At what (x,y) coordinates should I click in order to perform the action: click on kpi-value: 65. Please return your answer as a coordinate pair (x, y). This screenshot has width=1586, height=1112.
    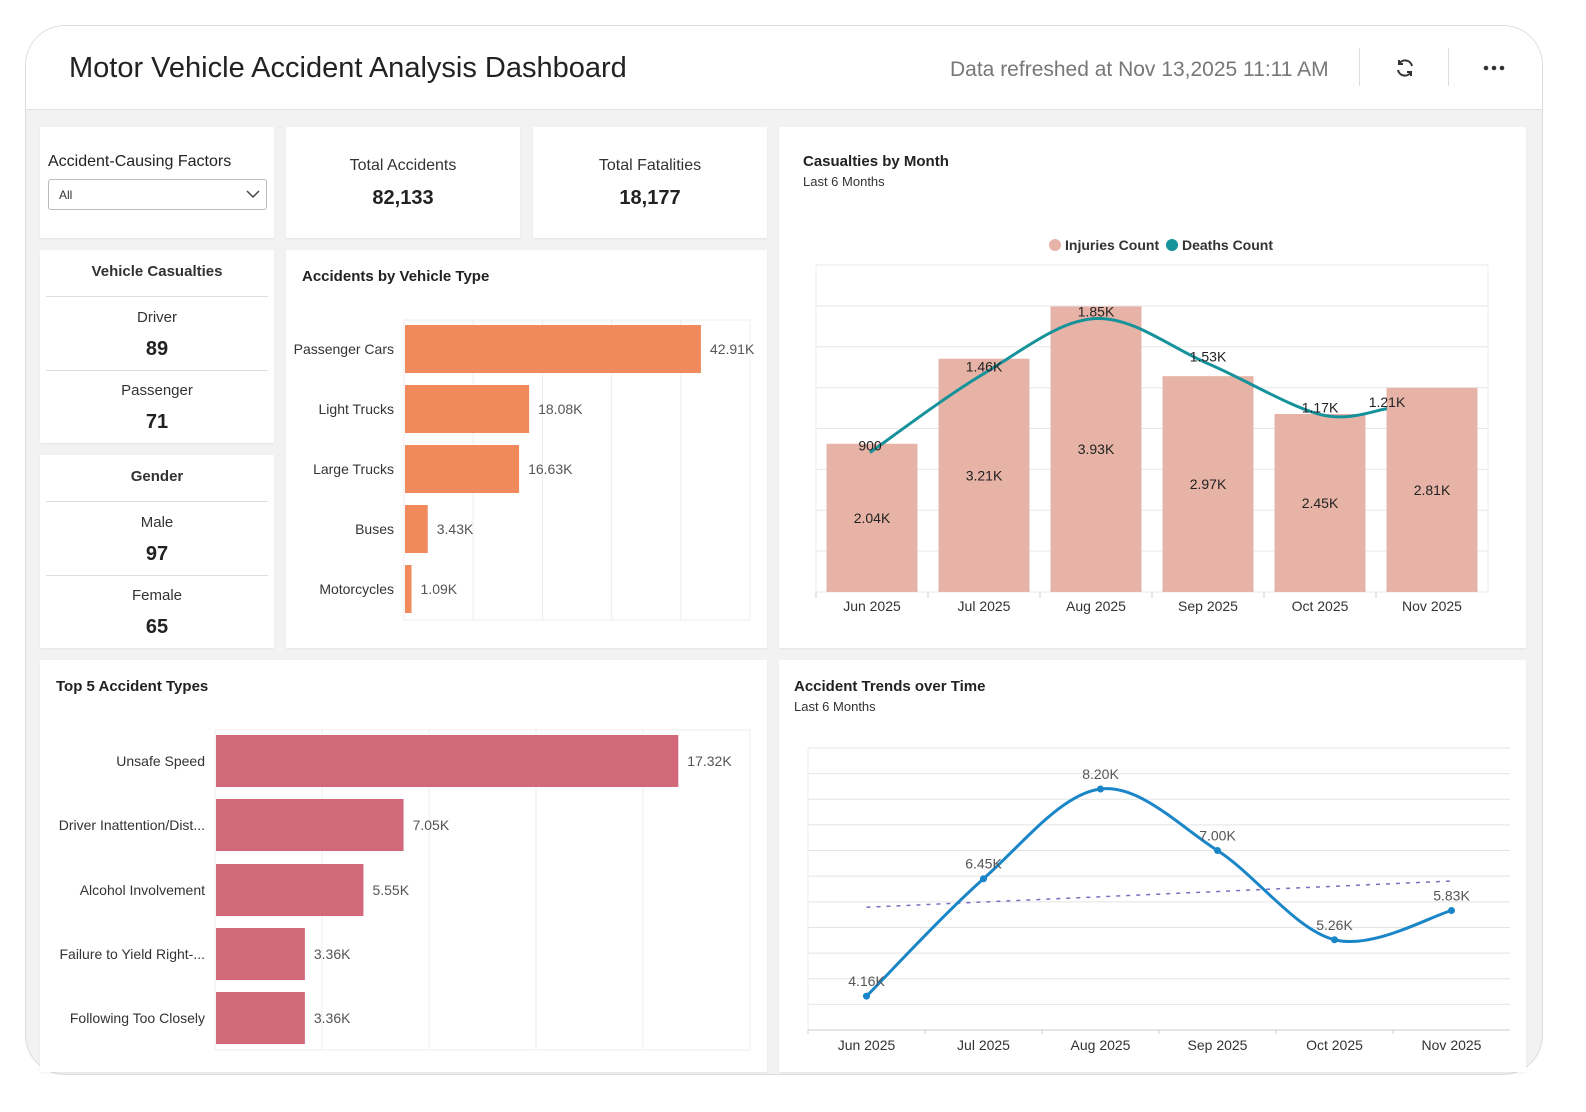
    Looking at the image, I should click on (157, 627).